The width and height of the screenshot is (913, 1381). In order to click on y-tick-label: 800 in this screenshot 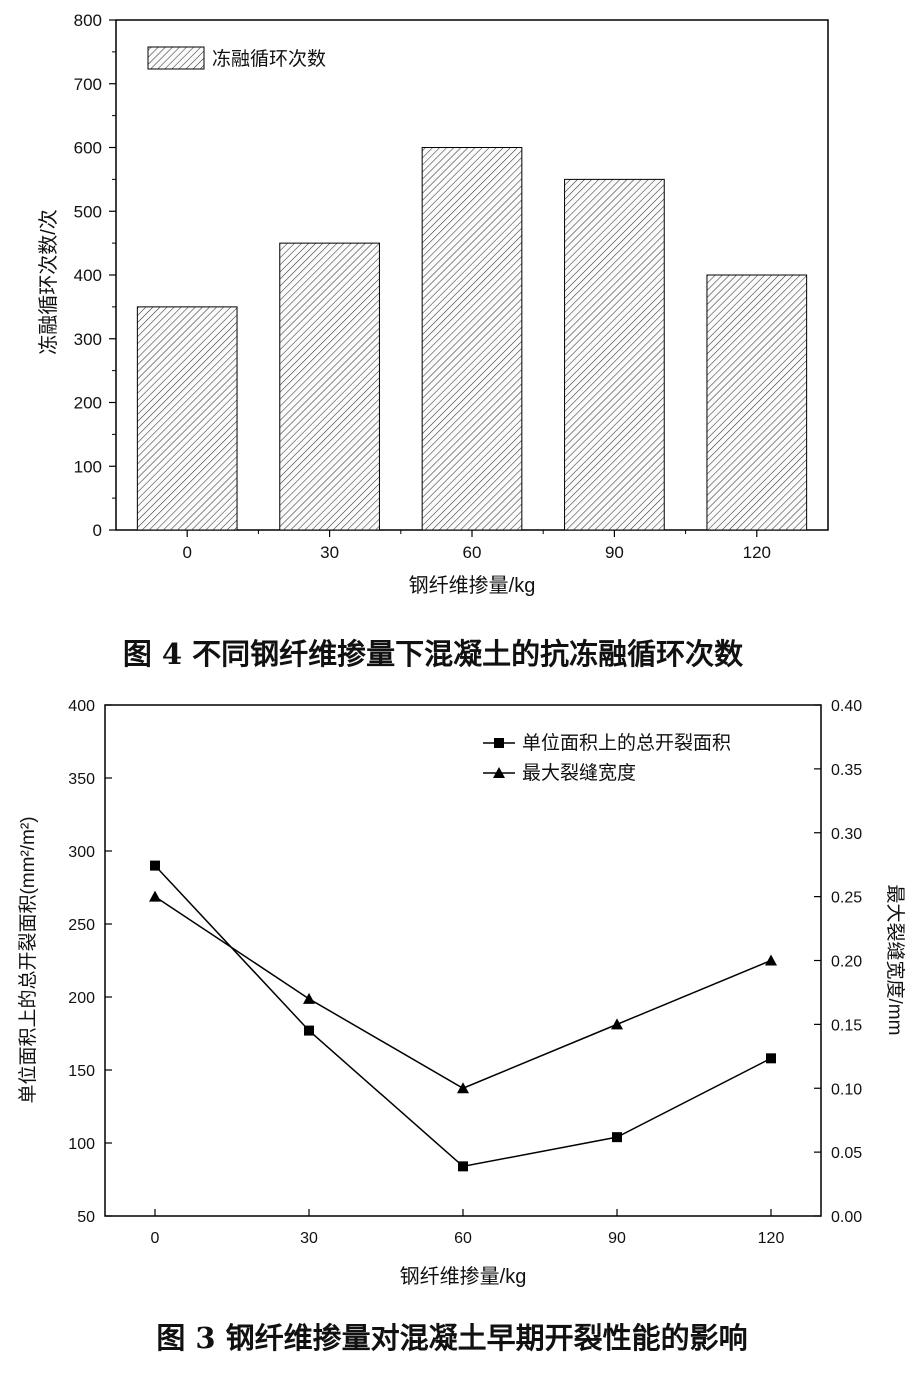, I will do `click(88, 20)`.